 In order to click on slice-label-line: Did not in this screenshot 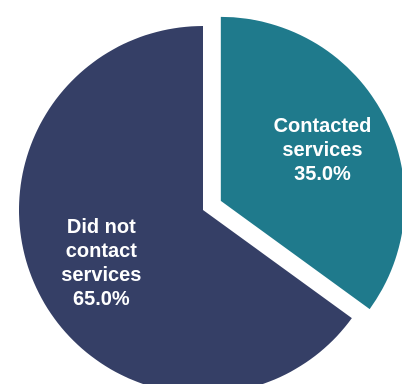, I will do `click(101, 227)`.